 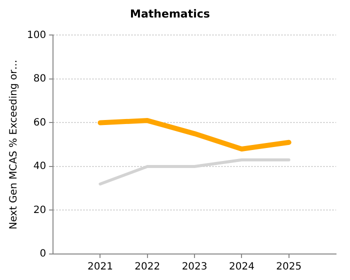 What do you see at coordinates (39, 210) in the screenshot?
I see `y-tick-label: 20` at bounding box center [39, 210].